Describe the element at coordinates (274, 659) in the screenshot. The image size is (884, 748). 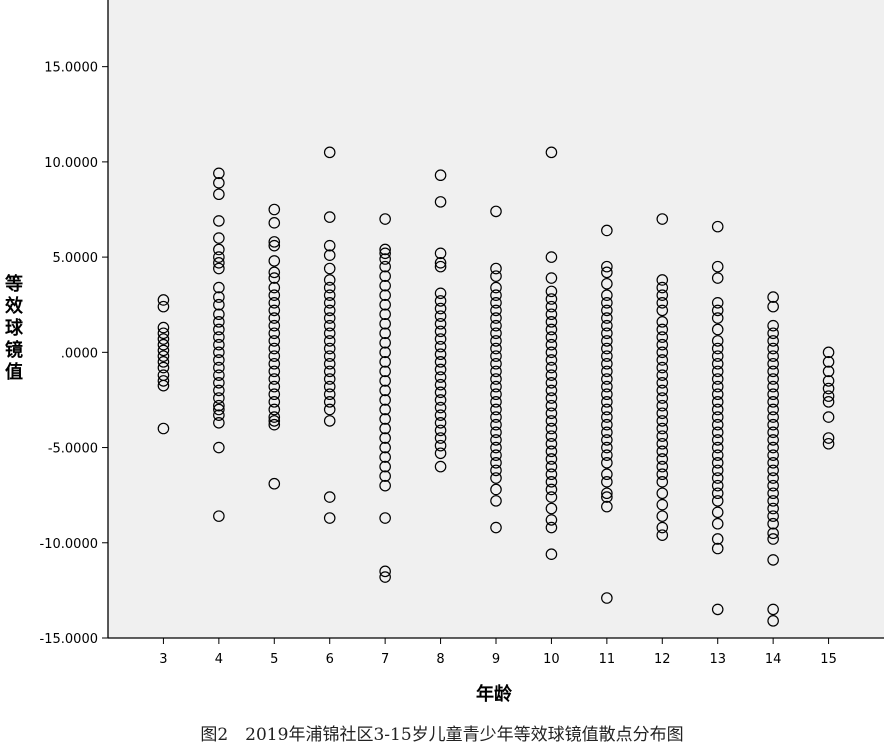
I see `x-tick-label: 5` at that location.